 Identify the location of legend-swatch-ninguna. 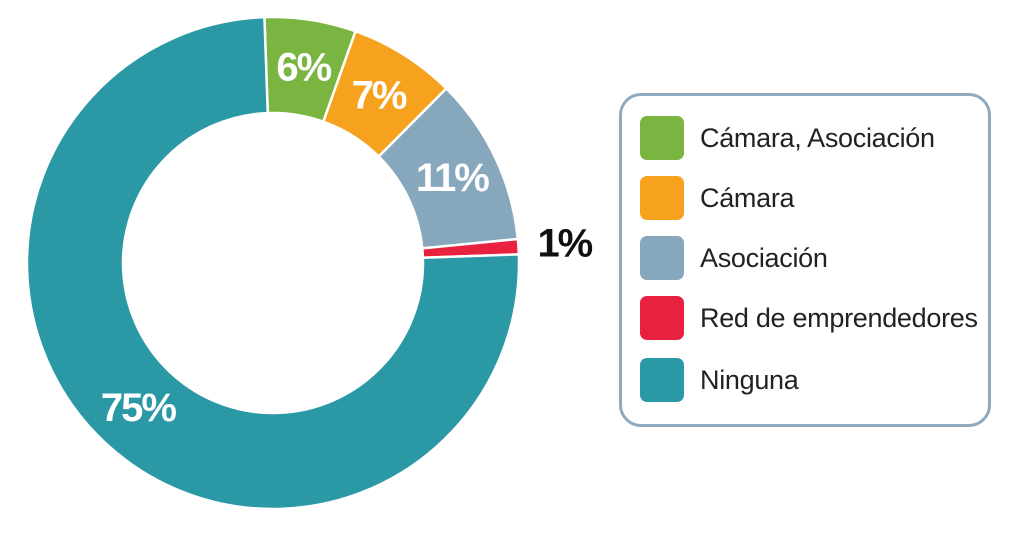
(662, 380).